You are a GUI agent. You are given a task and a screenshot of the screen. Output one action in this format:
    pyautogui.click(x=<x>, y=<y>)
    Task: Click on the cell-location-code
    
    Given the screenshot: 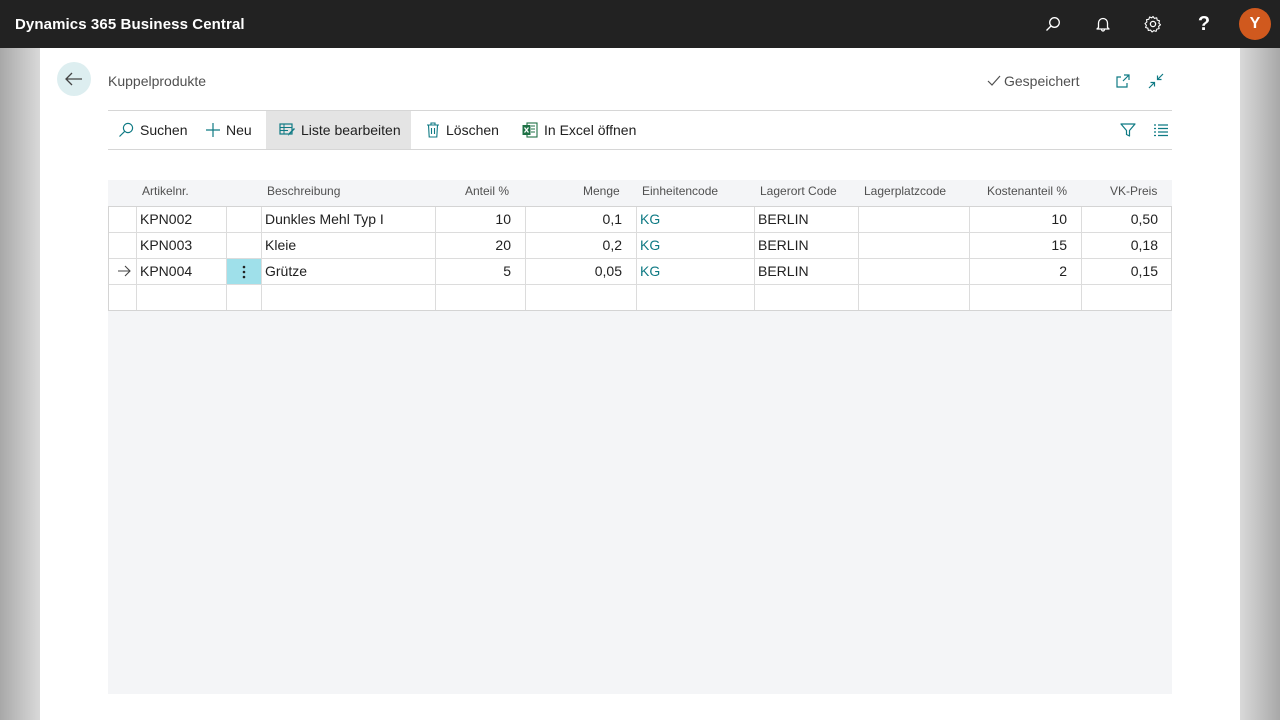 What is the action you would take?
    pyautogui.click(x=807, y=297)
    